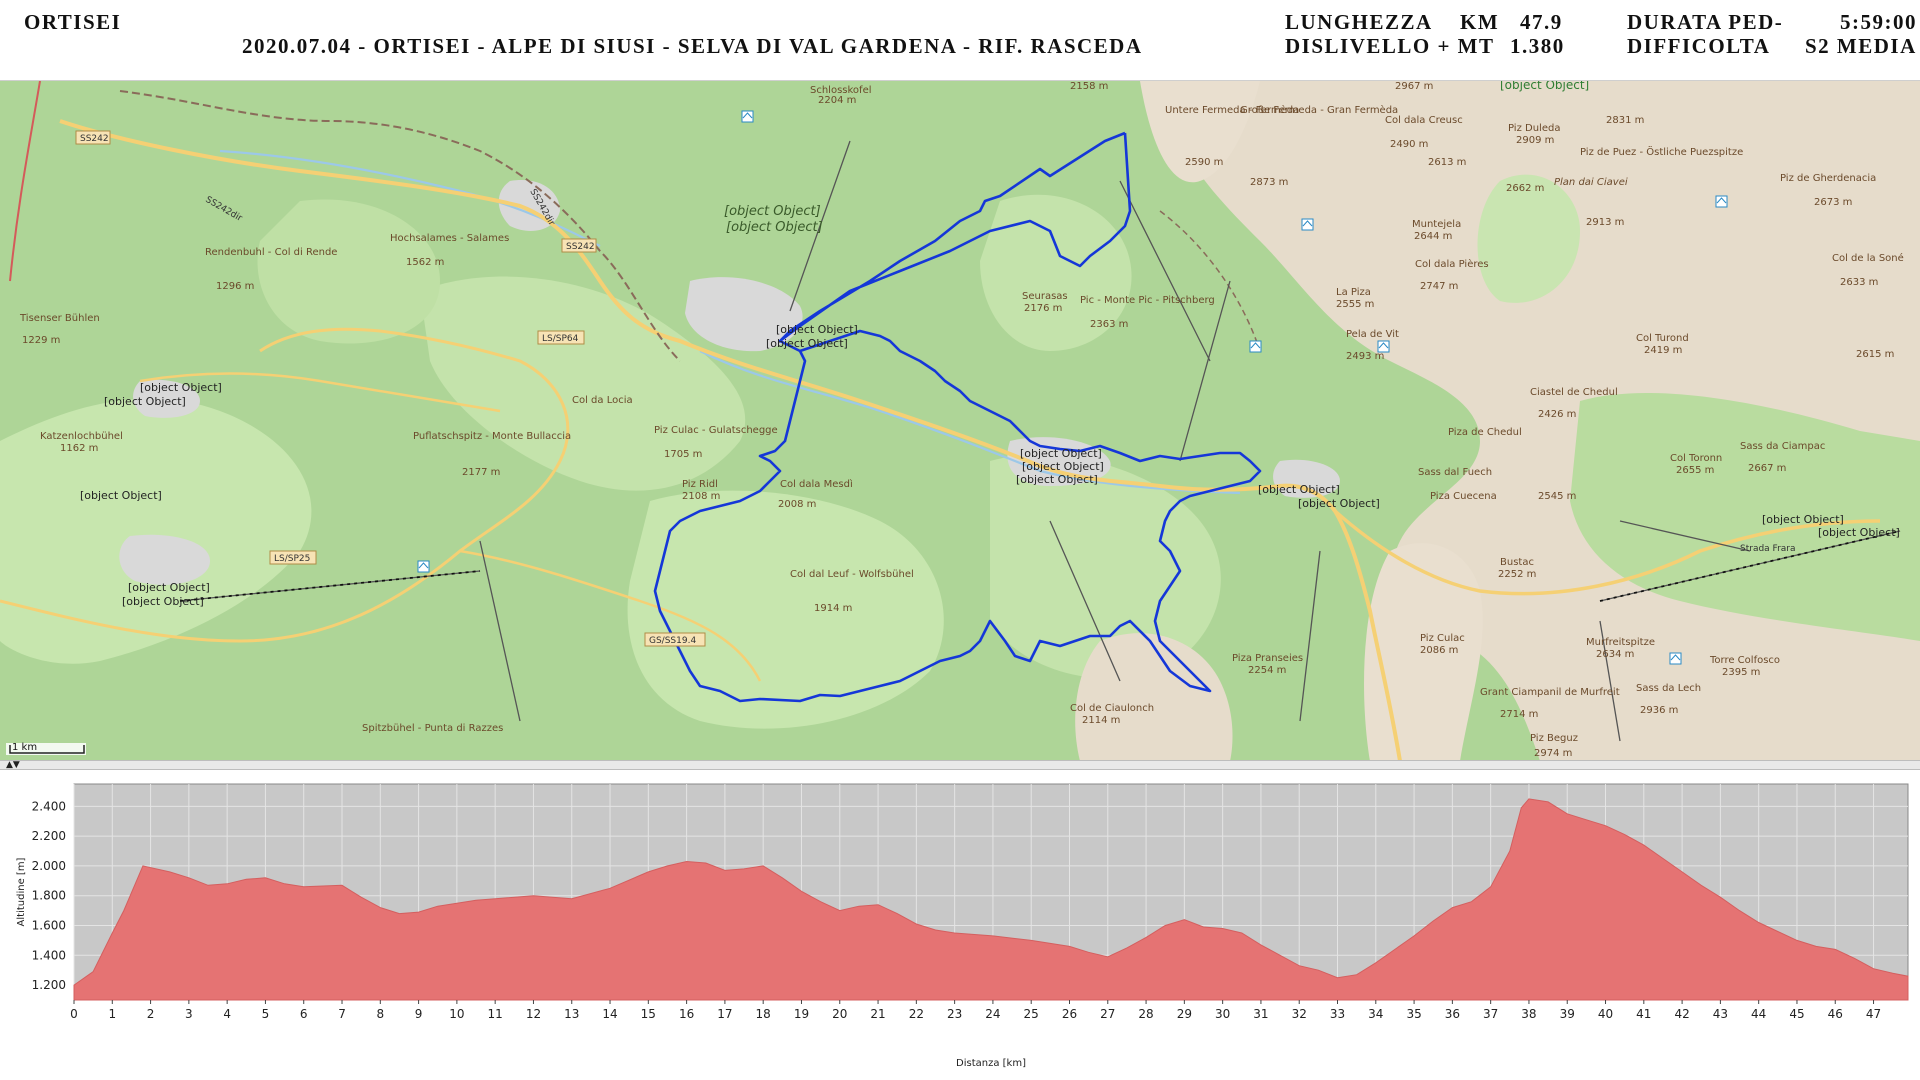 This screenshot has width=1920, height=1080. What do you see at coordinates (21, 891) in the screenshot?
I see `y-axis-label: Altitudine [m]` at bounding box center [21, 891].